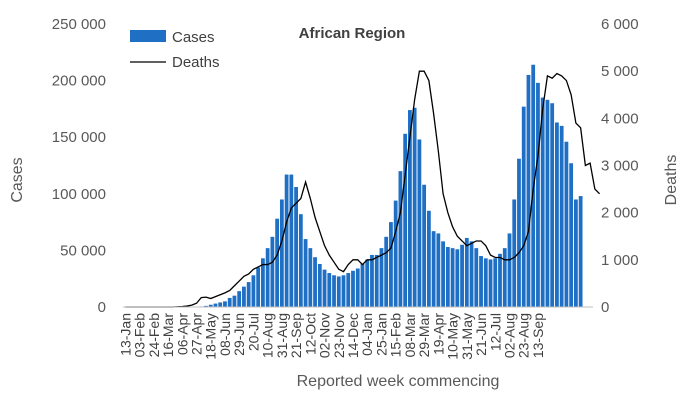 This screenshot has height=400, width=688. Describe the element at coordinates (239, 334) in the screenshot. I see `x-tick-label: 29-Jun` at that location.